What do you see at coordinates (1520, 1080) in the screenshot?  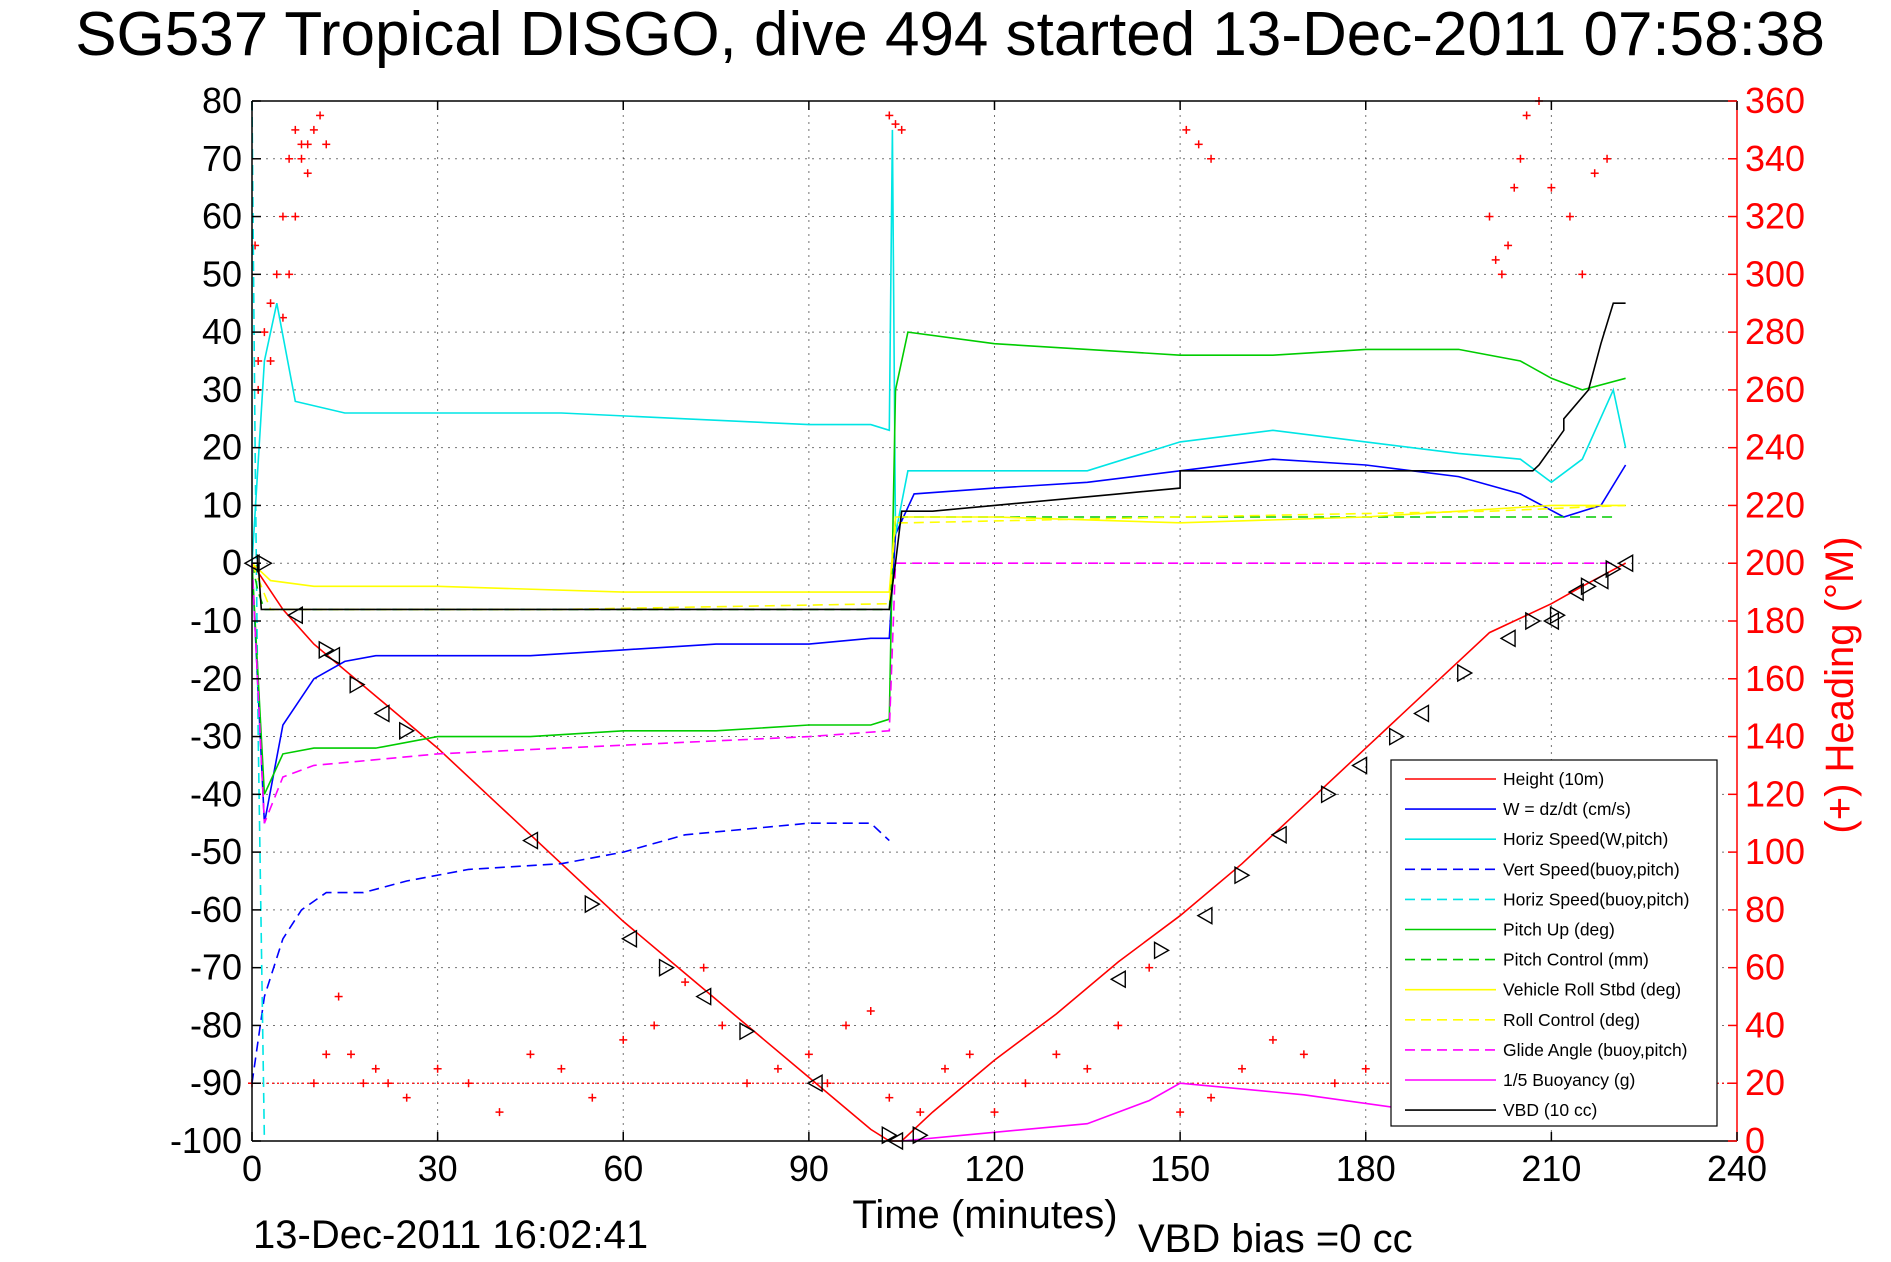 I see `legend-entry: 1/5 Buoyancy (g)` at bounding box center [1520, 1080].